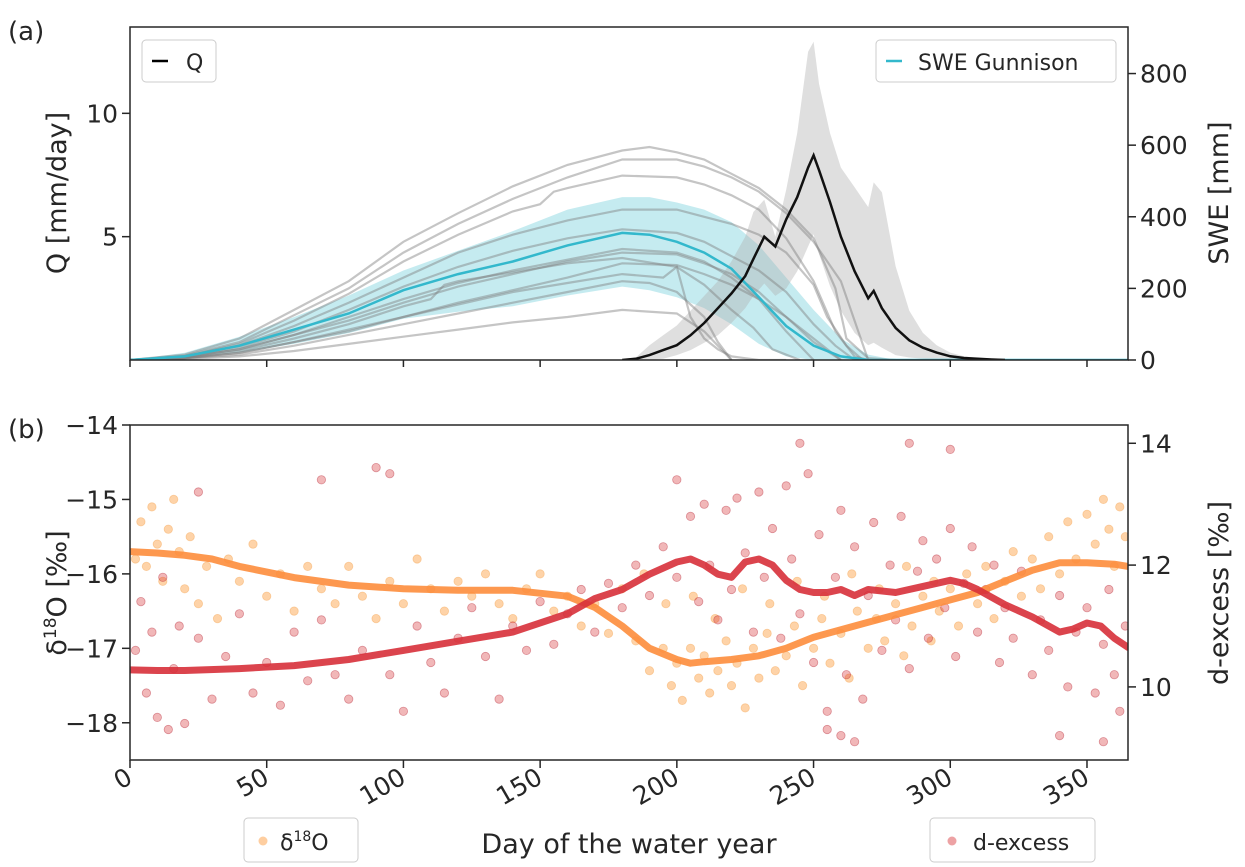 This screenshot has width=1245, height=867. I want to click on b-ytick-right-label: 10, so click(1156, 687).